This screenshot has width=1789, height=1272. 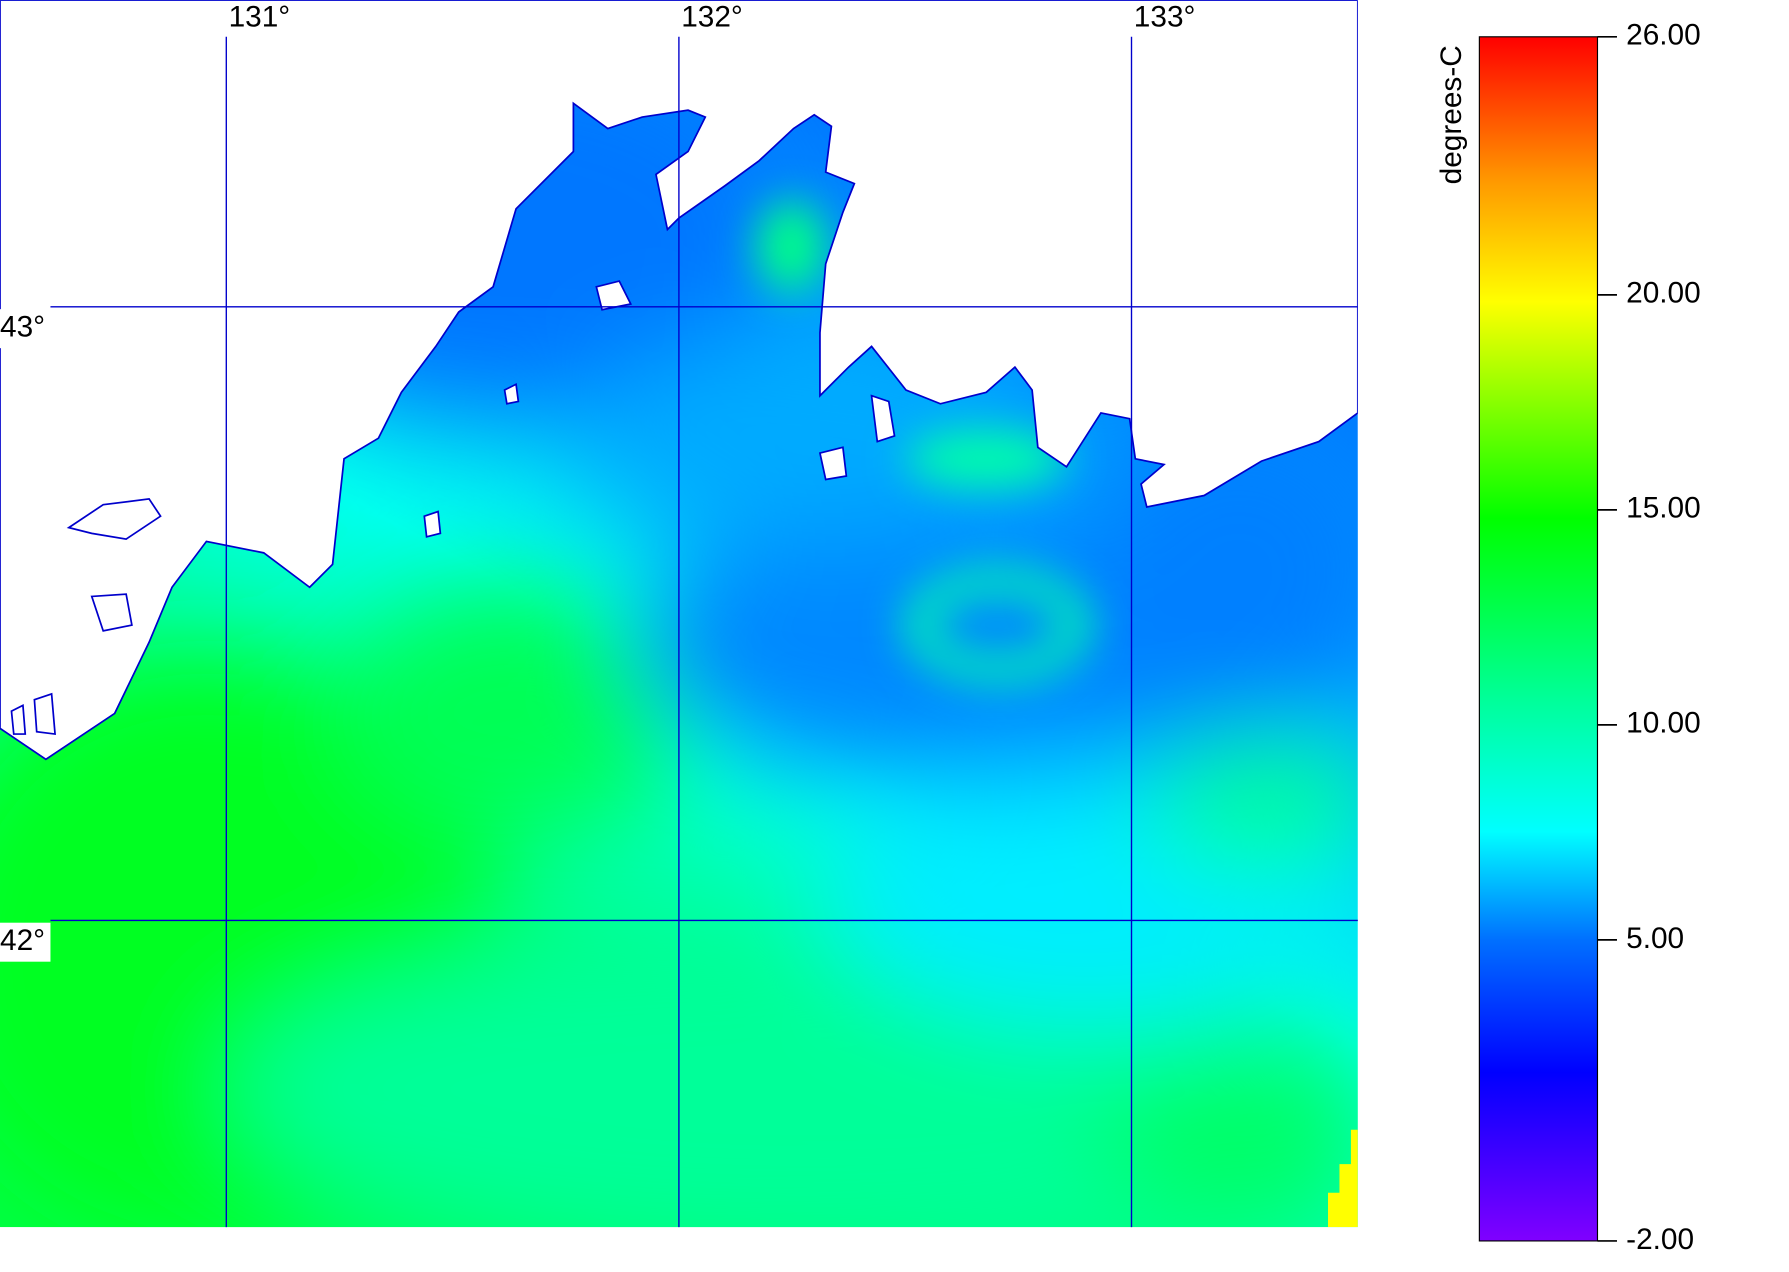 I want to click on colorbar-tick-label: 26.00, so click(x=1663, y=35).